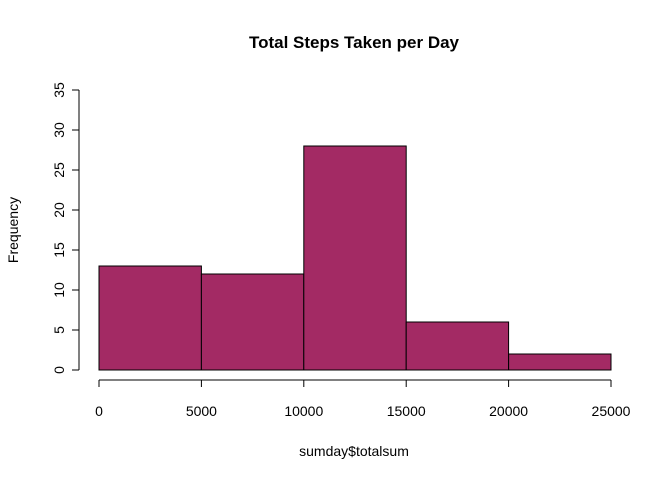 Image resolution: width=672 pixels, height=480 pixels. Describe the element at coordinates (59, 130) in the screenshot. I see `y-tick-label: 30` at that location.